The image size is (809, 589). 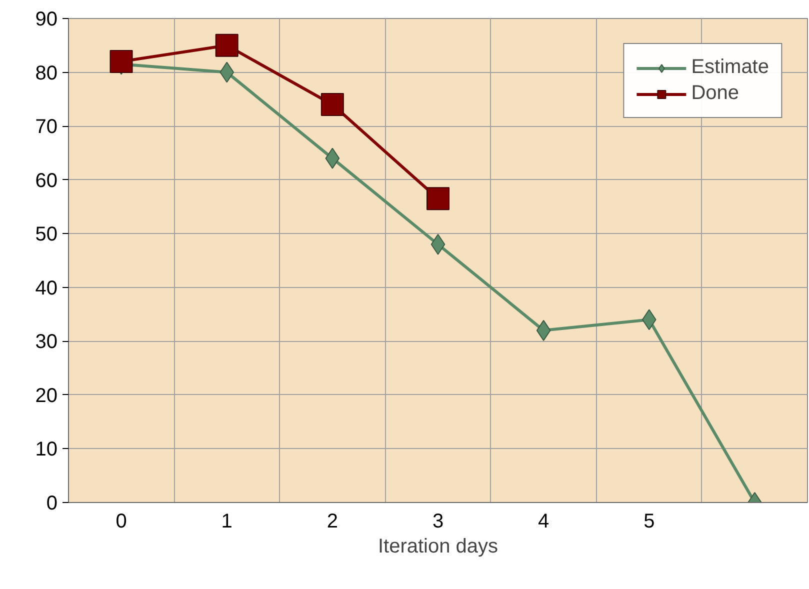 I want to click on y-tick-label: 50, so click(x=46, y=235).